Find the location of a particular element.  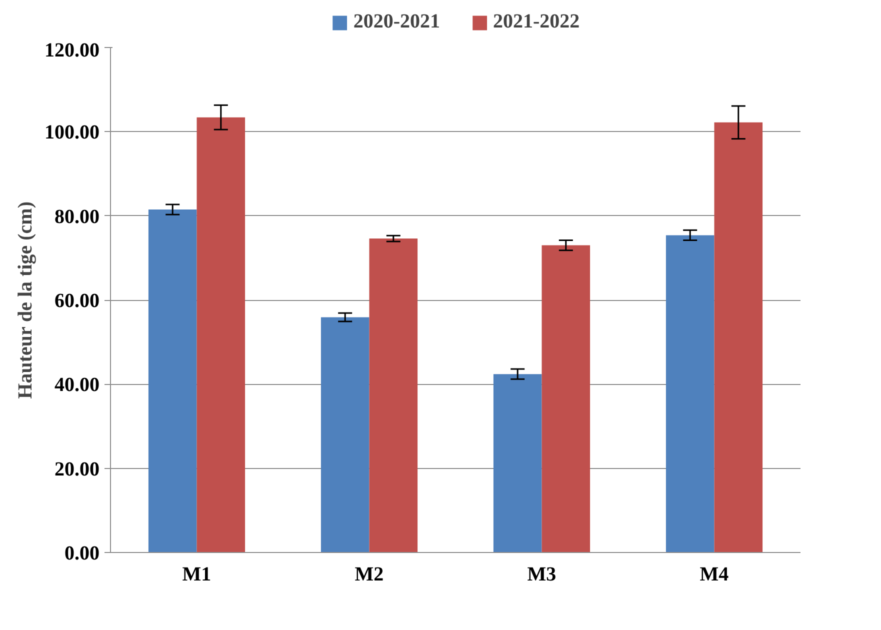

legend-label: 2021-2022 is located at coordinates (536, 22).